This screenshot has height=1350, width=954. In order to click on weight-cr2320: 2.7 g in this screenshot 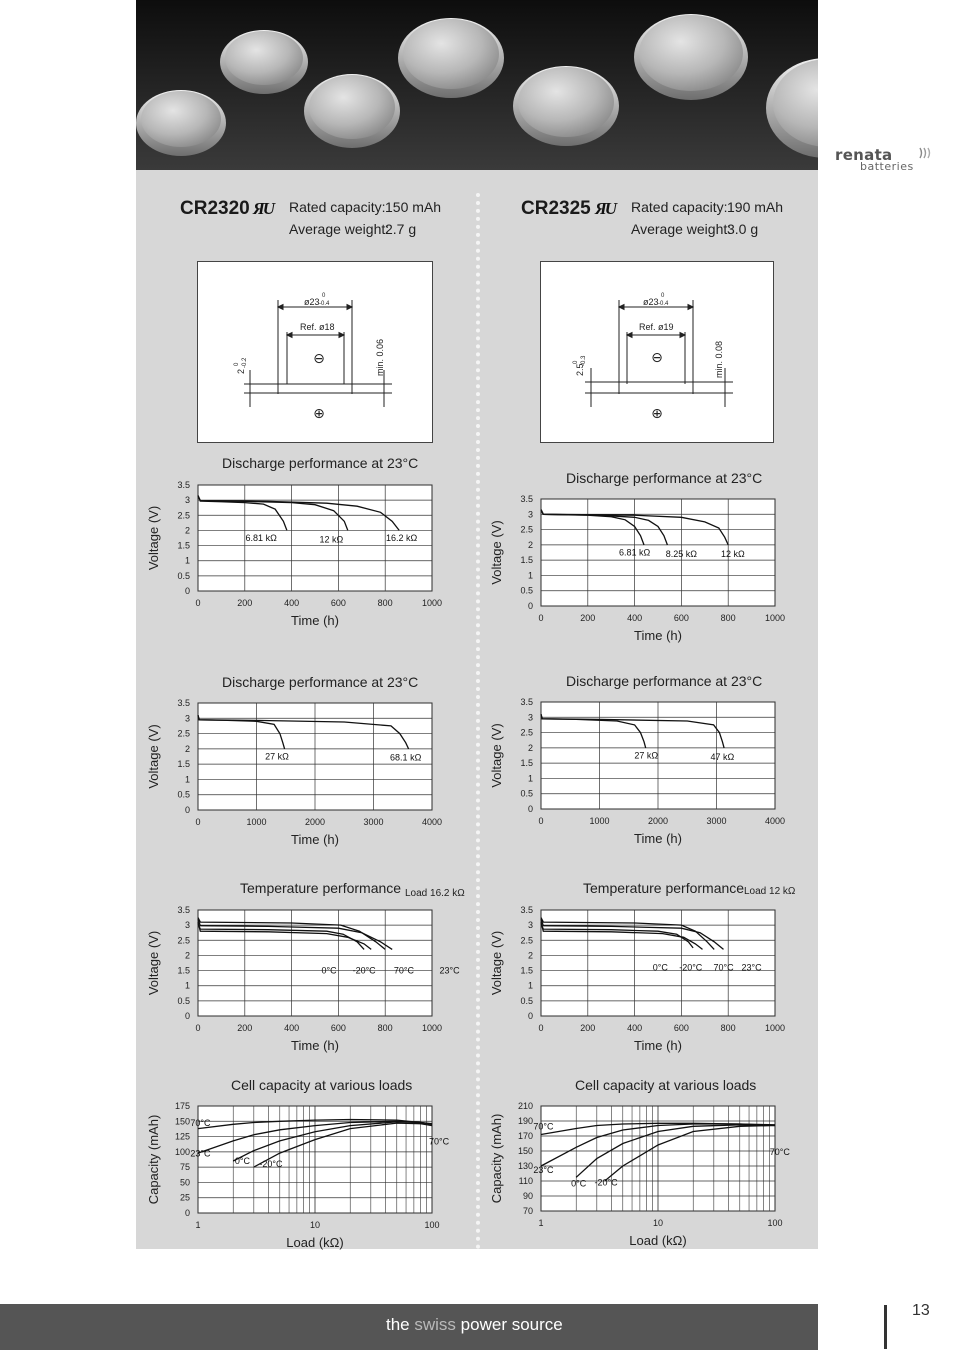, I will do `click(401, 229)`.